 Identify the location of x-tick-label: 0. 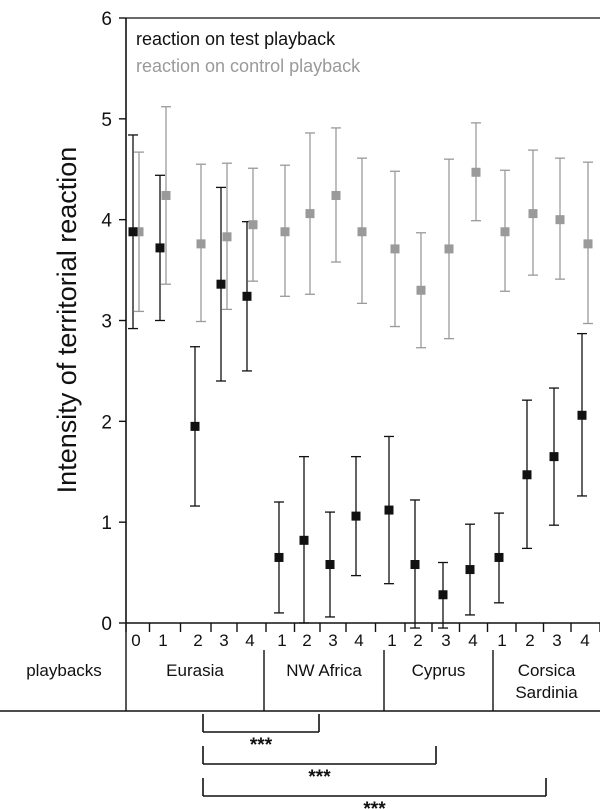
(135, 640).